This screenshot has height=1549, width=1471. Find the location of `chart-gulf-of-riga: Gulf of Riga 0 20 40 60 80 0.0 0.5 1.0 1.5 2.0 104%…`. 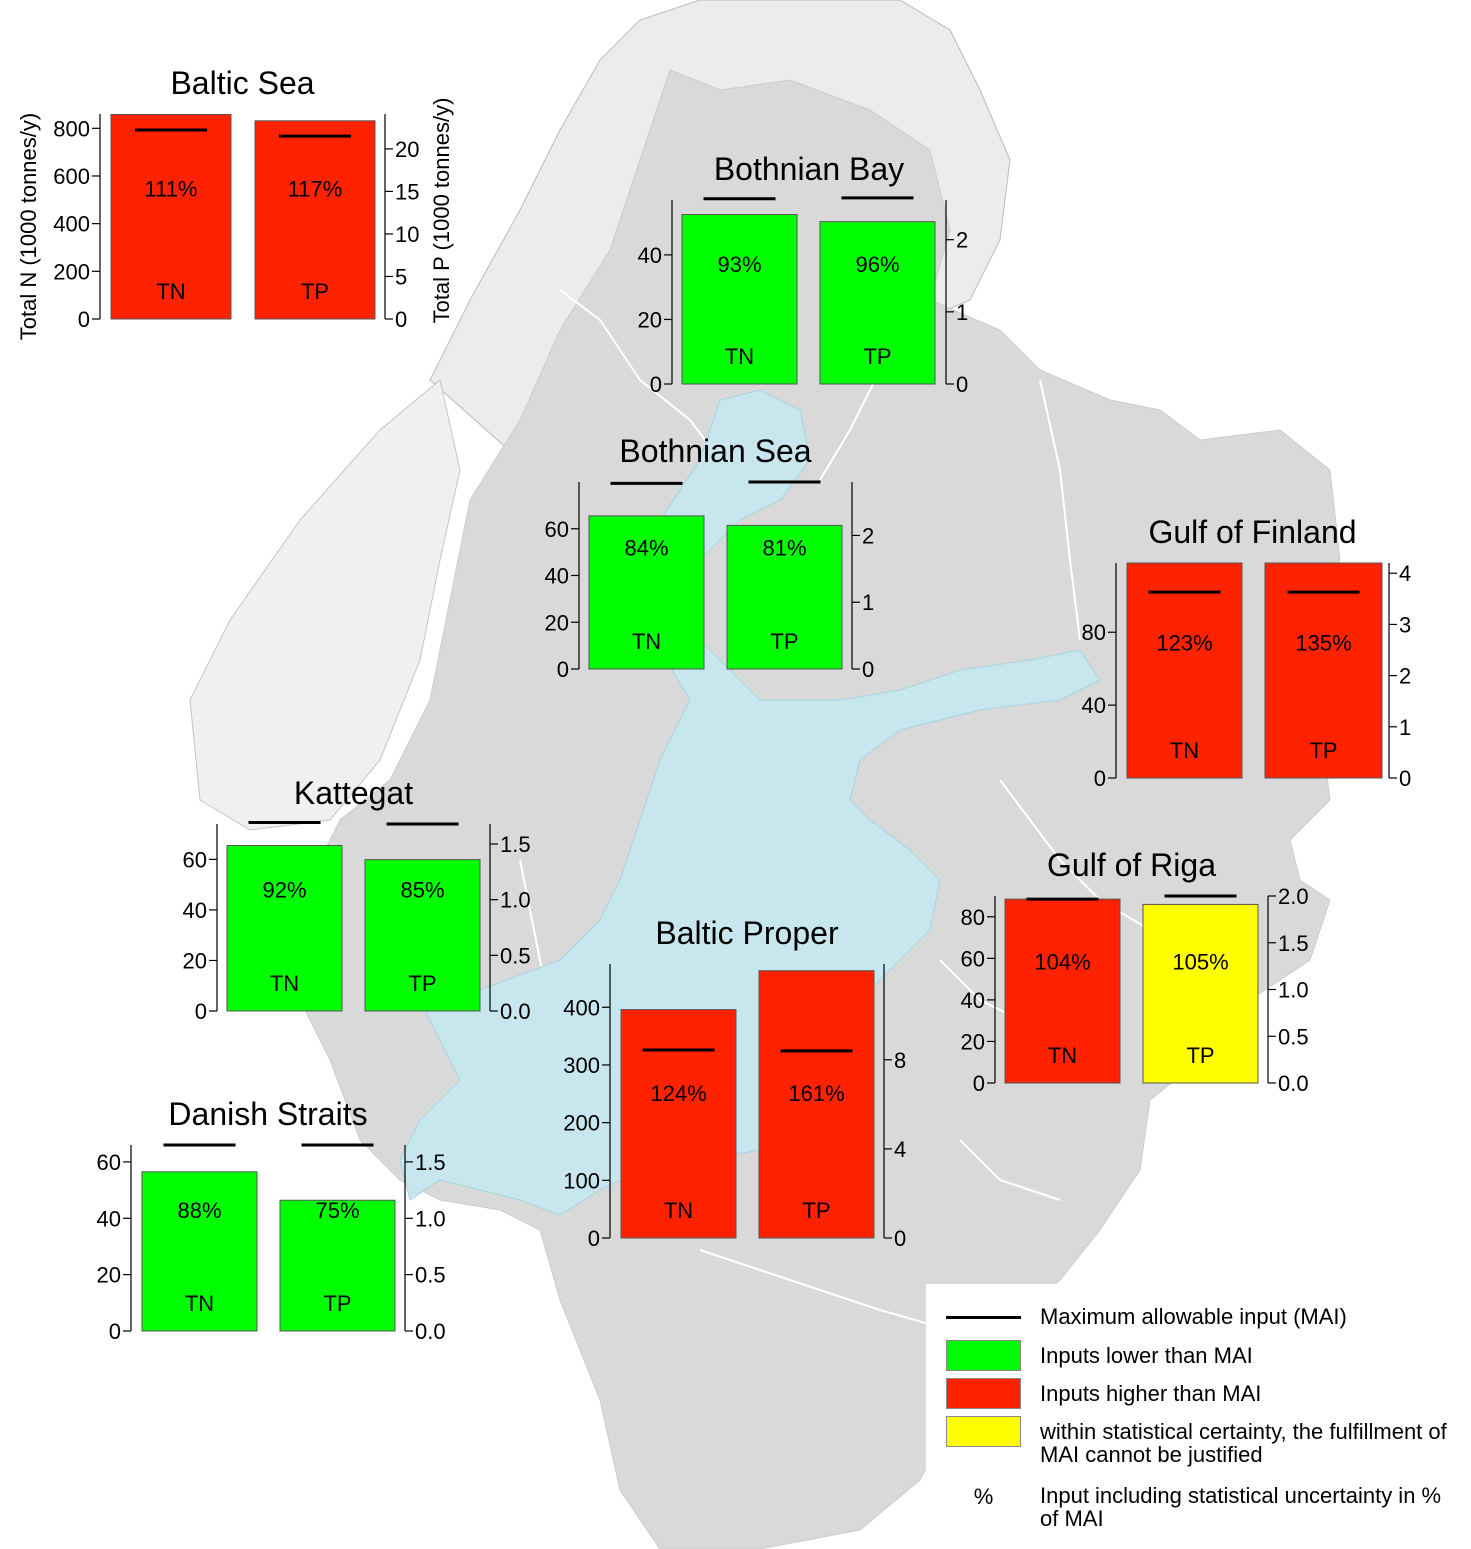

chart-gulf-of-riga: Gulf of Riga 0 20 40 60 80 0.0 0.5 1.0 1.5 2.0 104%… is located at coordinates (1135, 971).